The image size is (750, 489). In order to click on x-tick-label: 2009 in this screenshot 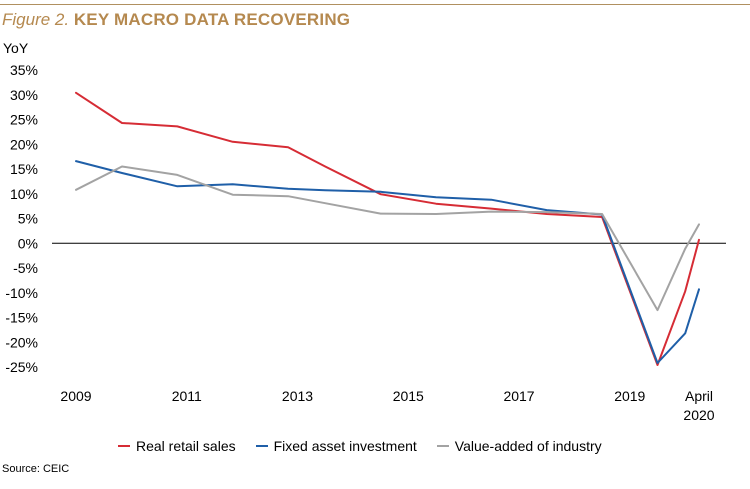, I will do `click(75, 396)`.